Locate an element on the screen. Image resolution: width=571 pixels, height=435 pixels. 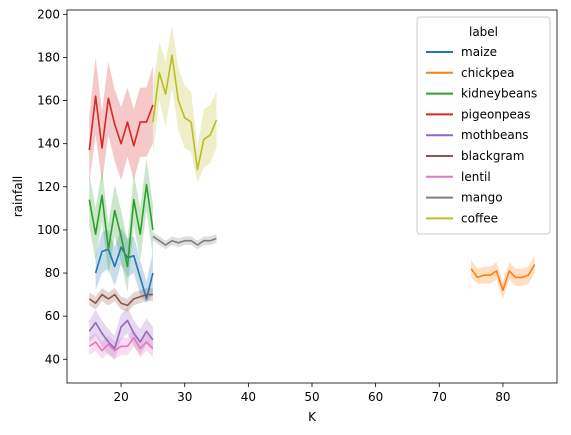
legend-label: mango is located at coordinates (482, 198).